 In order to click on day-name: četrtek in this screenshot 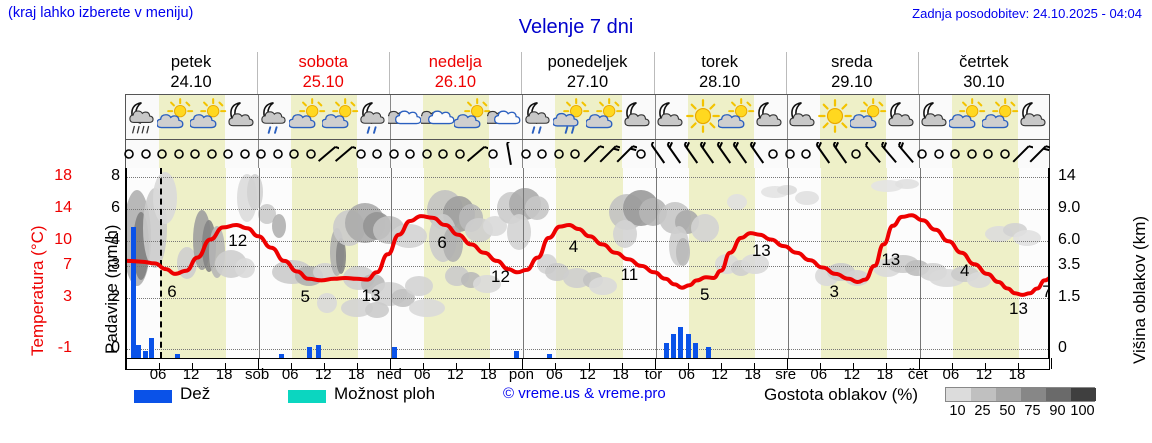, I will do `click(984, 62)`.